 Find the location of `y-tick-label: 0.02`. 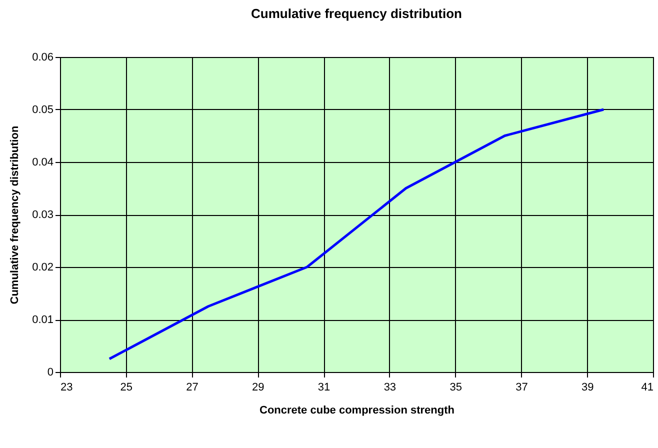

y-tick-label: 0.02 is located at coordinates (43, 268).